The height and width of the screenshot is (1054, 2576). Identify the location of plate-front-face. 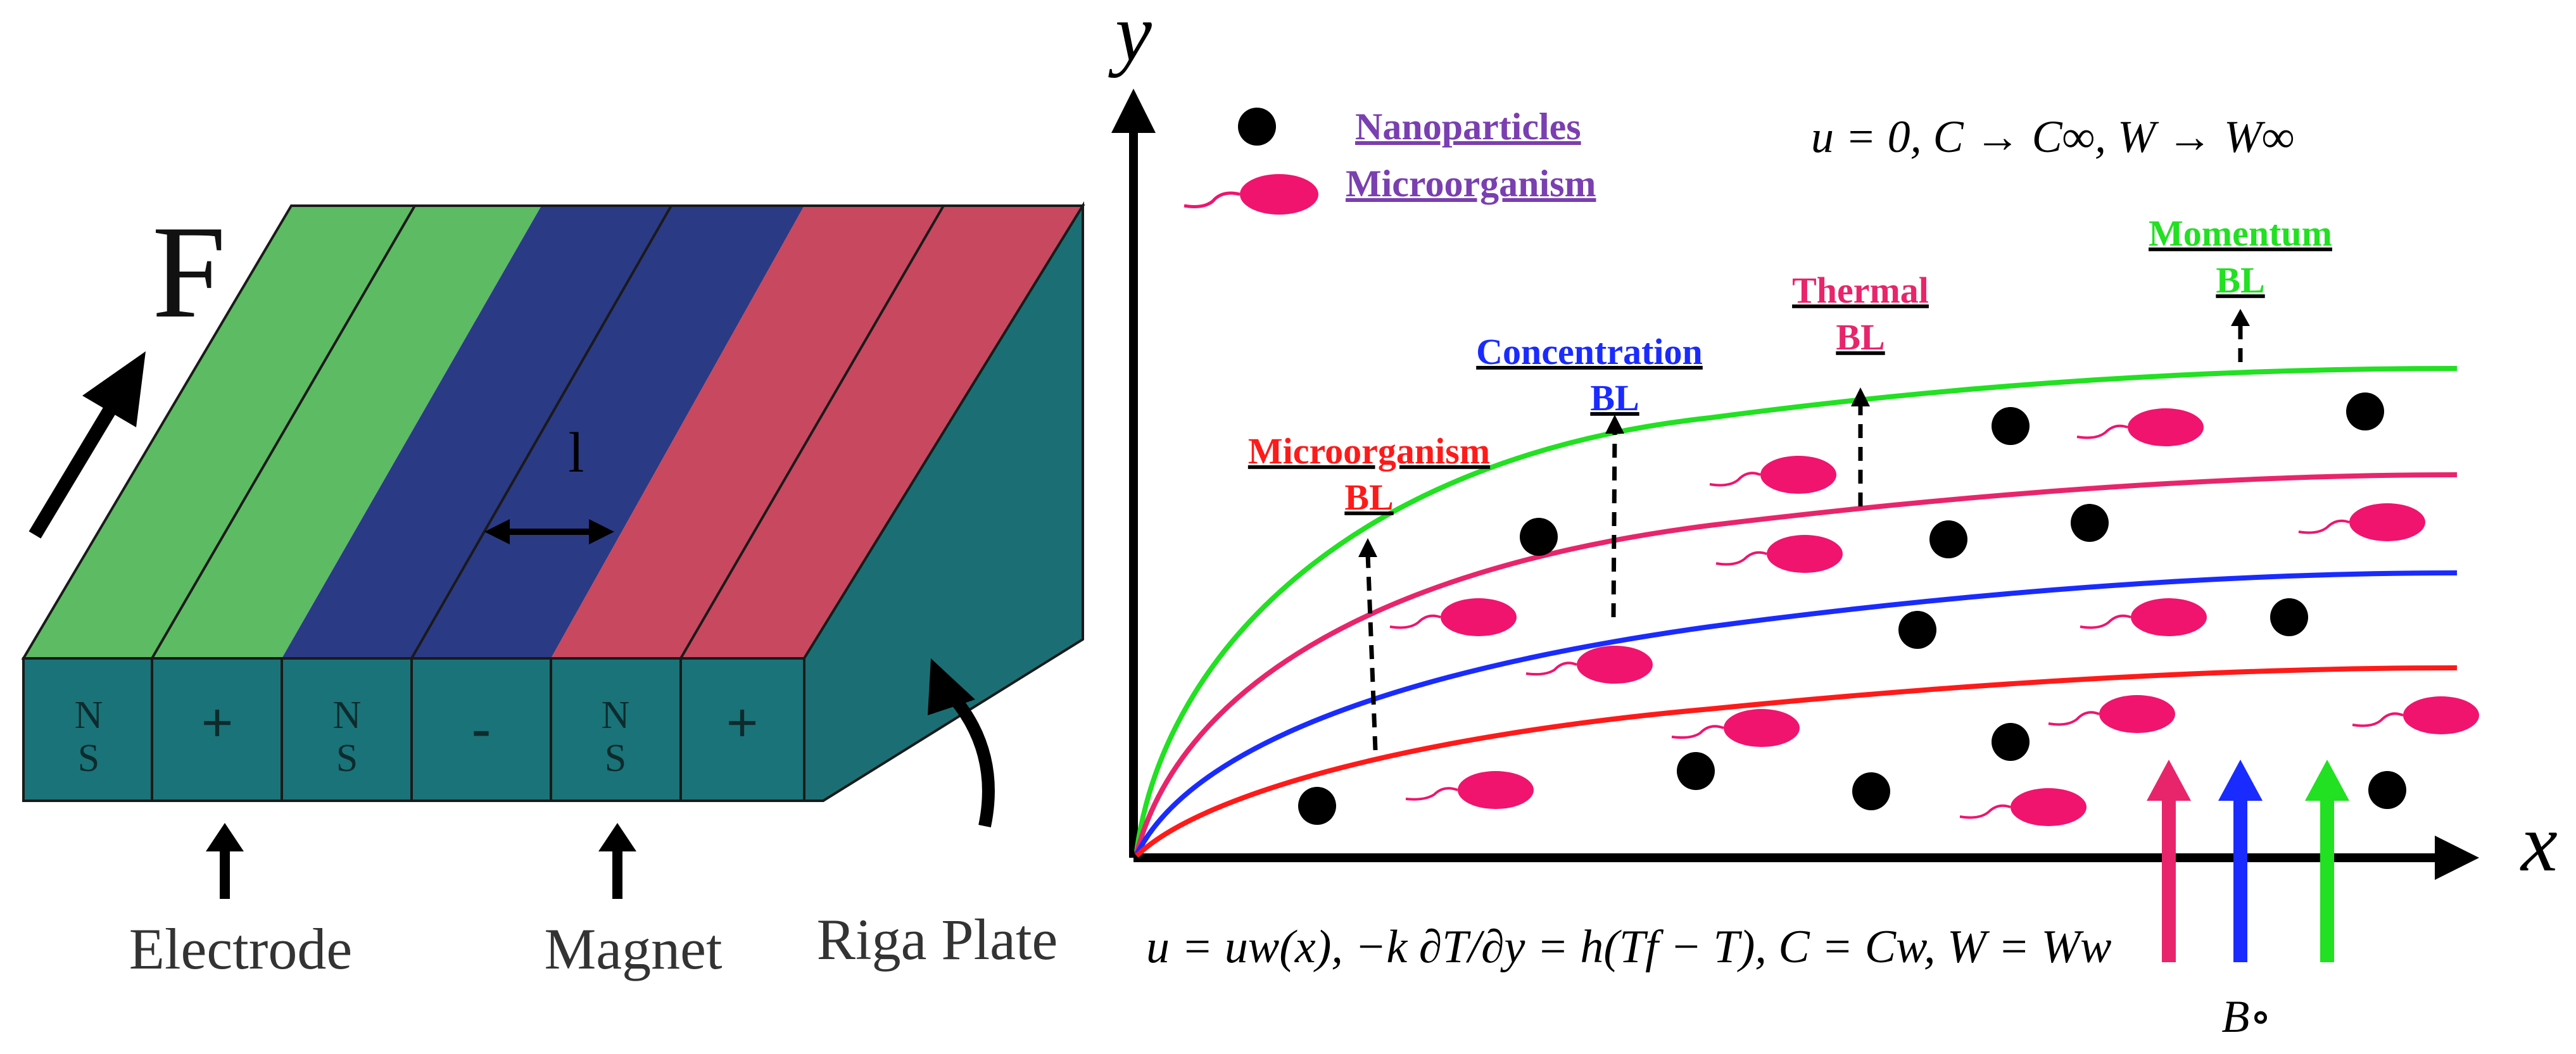
(413, 729).